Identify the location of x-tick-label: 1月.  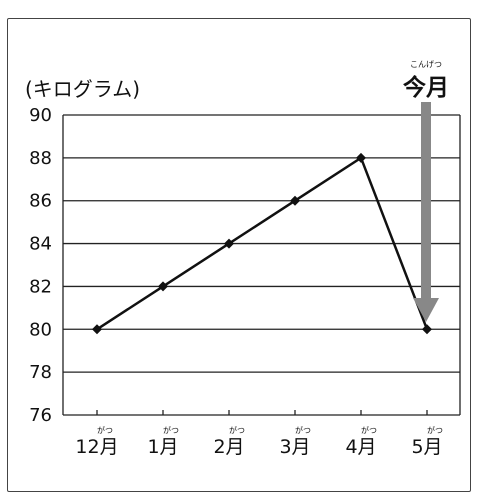
(162, 447).